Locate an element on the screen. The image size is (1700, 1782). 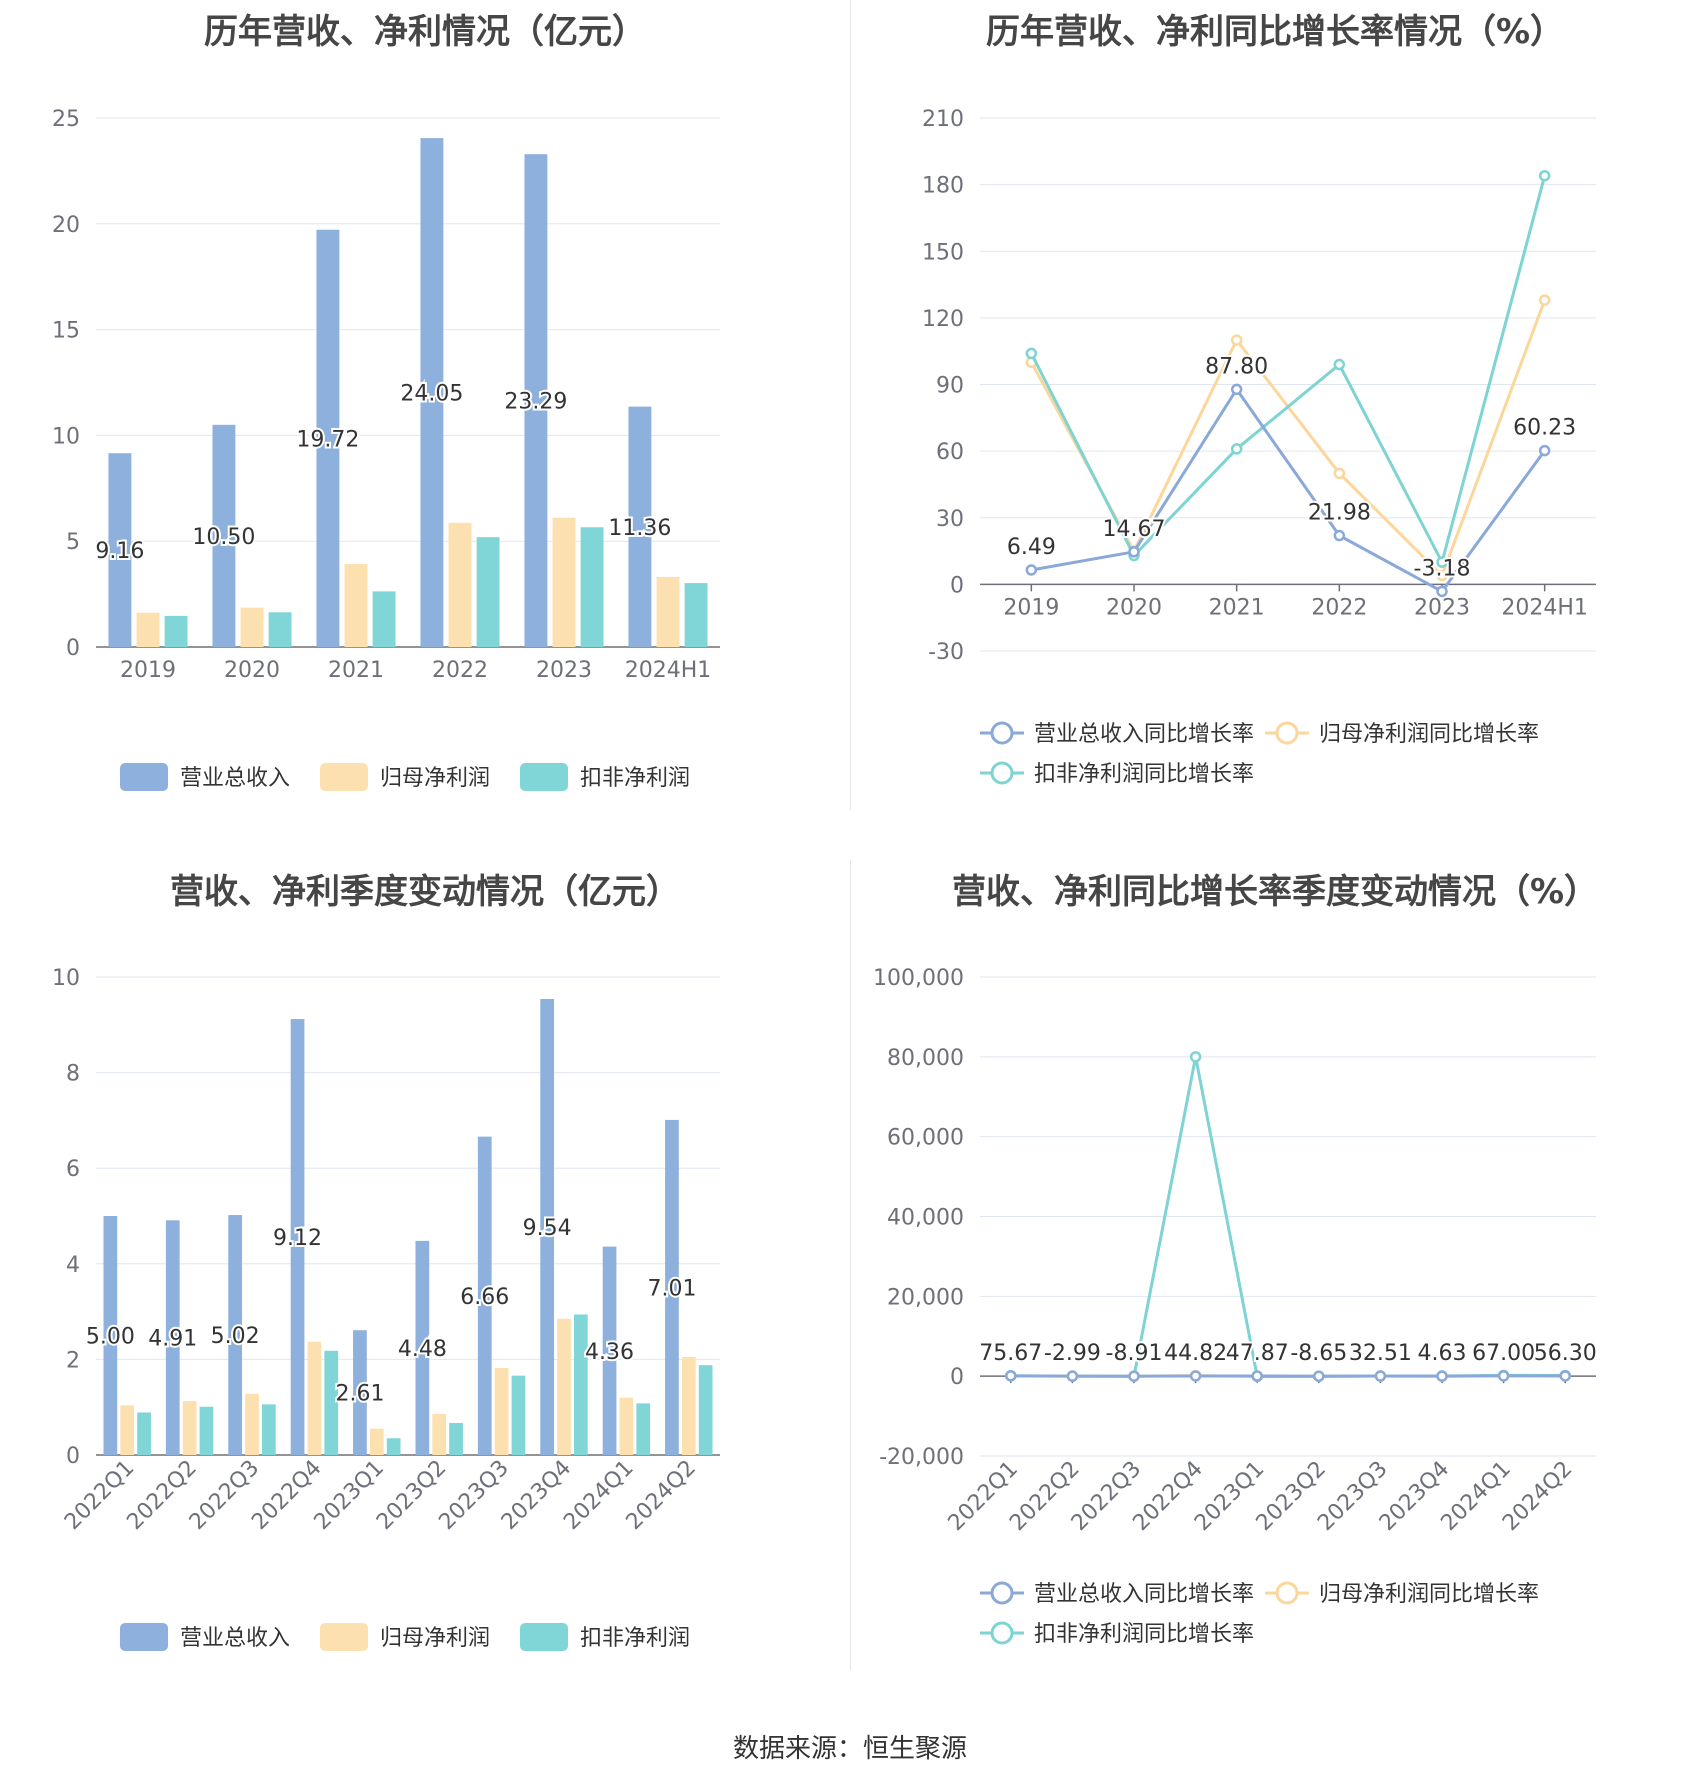
y-tick-label: 80,000 is located at coordinates (925, 1058).